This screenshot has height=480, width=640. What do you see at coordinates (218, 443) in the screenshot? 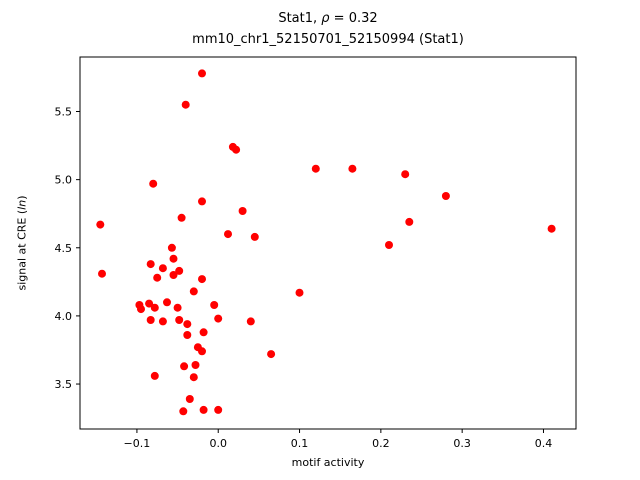
I see `x-tick-label: 0.0` at bounding box center [218, 443].